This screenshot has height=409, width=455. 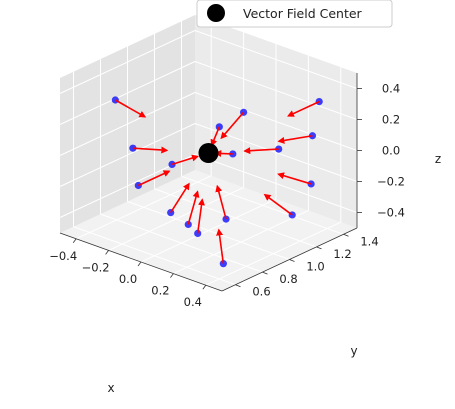 I want to click on legend-marker, so click(x=216, y=13).